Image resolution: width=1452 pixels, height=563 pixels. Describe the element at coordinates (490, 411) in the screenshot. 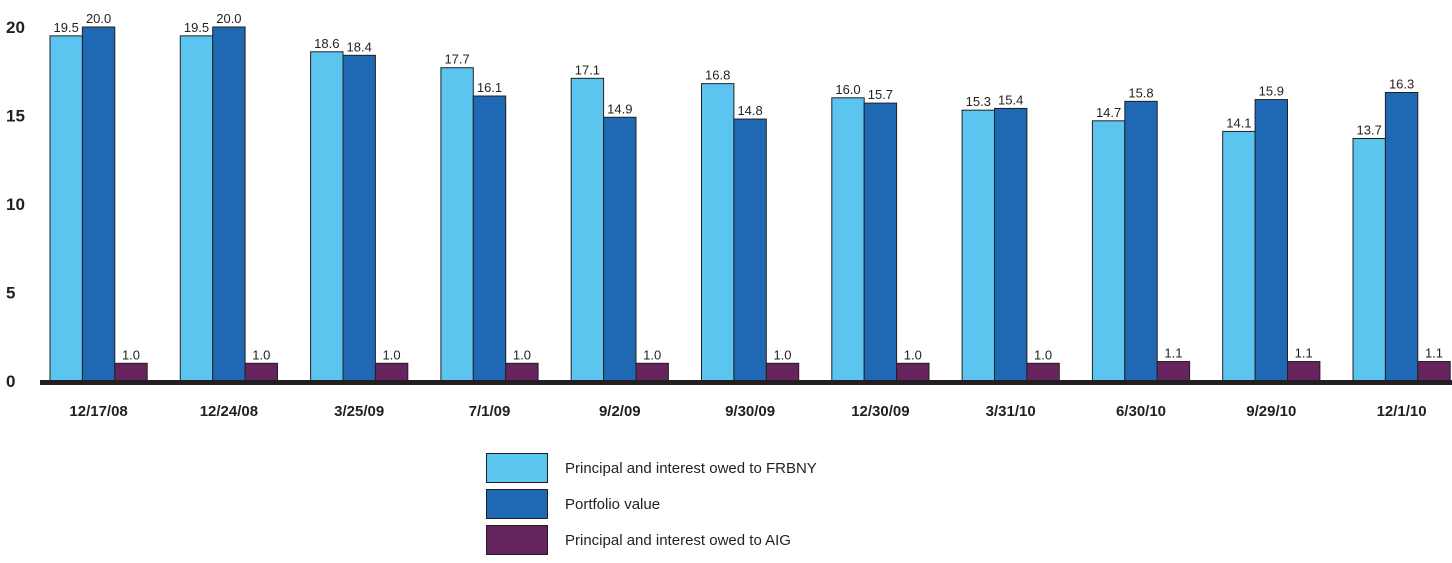

I see `x-tick-label: 7/1/09` at that location.